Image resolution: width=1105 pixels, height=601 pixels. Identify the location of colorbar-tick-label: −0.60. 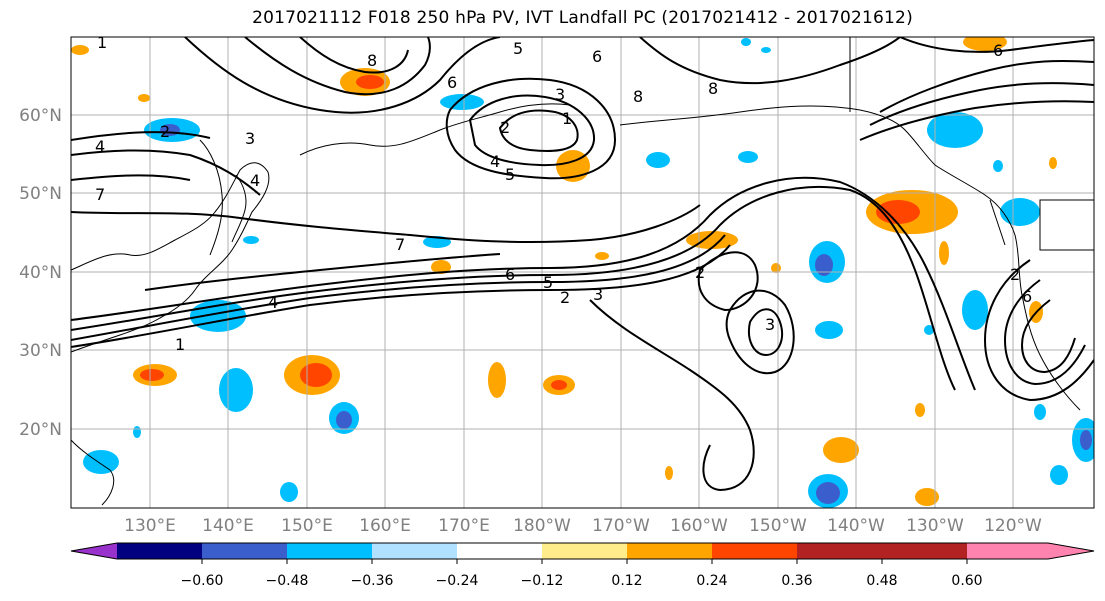
(202, 581).